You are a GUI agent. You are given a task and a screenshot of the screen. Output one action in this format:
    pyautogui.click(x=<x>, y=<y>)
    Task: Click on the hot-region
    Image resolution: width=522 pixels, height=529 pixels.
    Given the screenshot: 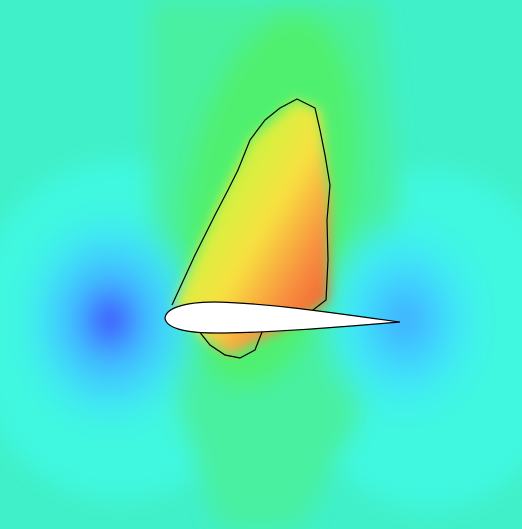 What is the action you would take?
    pyautogui.click(x=252, y=227)
    